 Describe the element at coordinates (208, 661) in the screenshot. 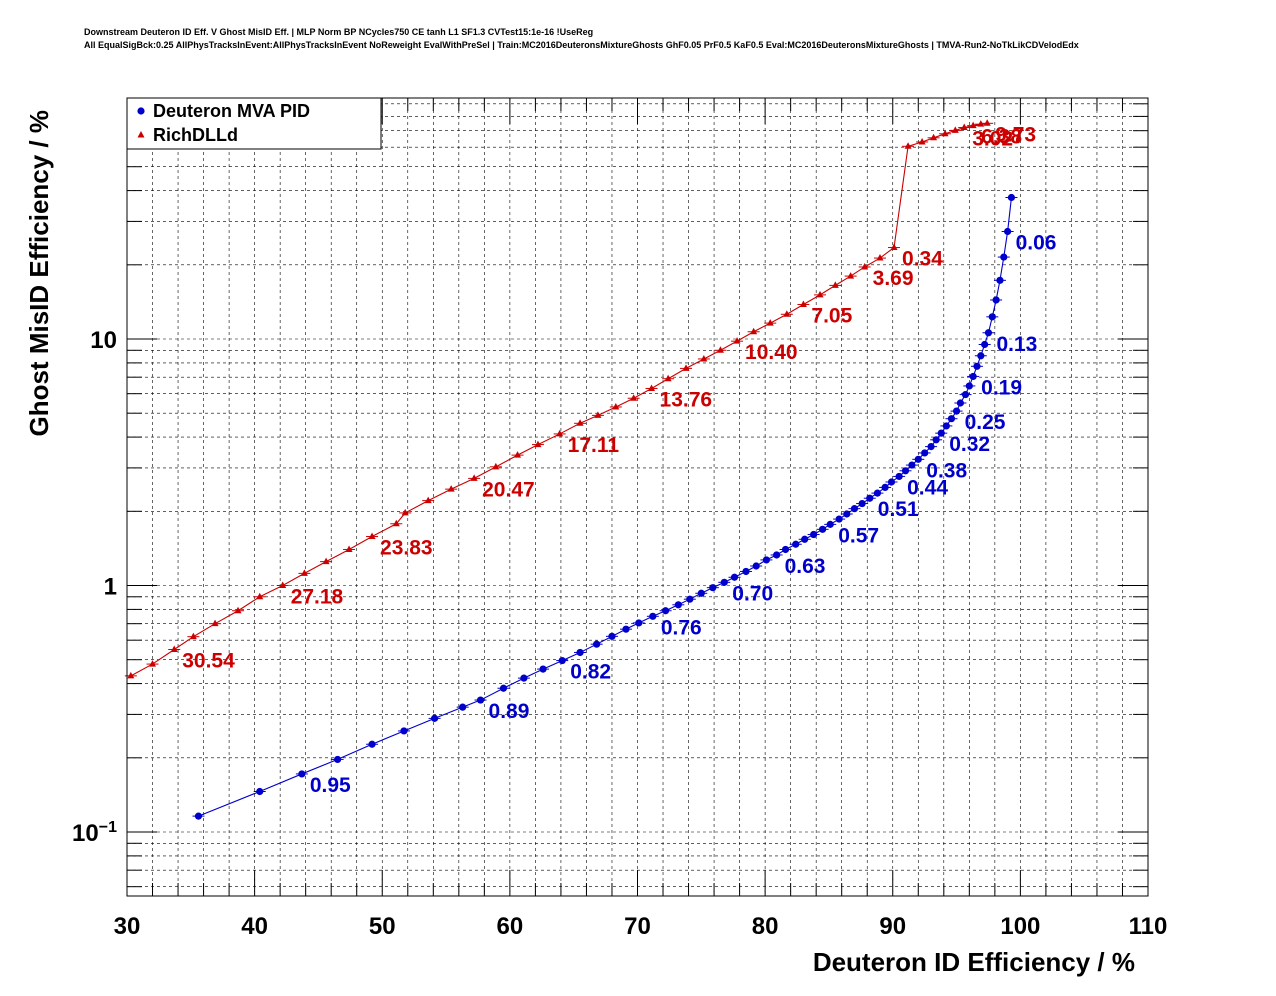

I see `point-label: 30.54` at that location.